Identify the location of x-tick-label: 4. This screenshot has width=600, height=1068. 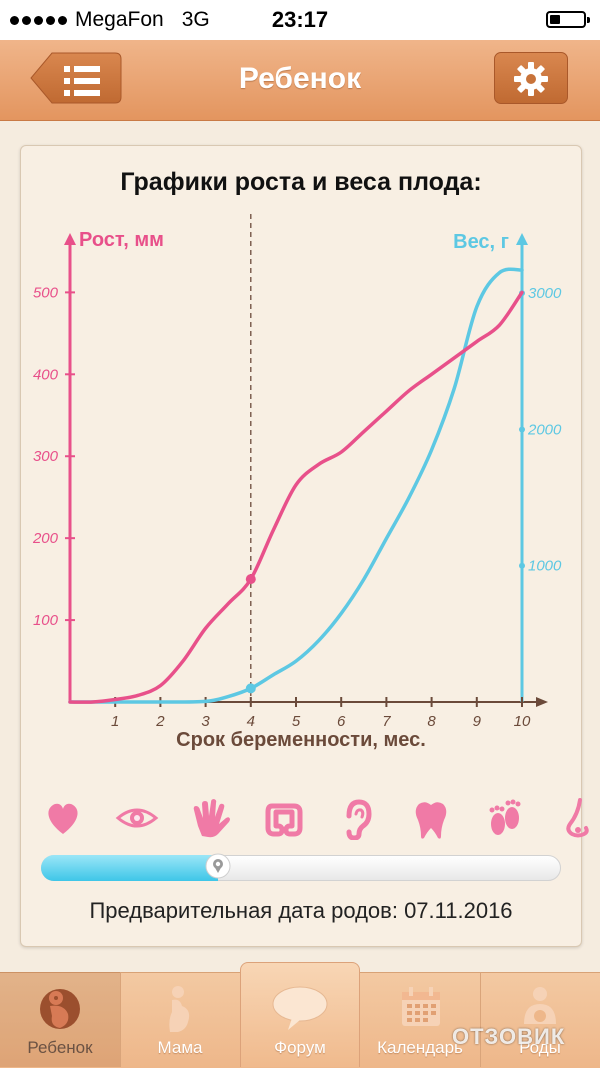
(251, 721).